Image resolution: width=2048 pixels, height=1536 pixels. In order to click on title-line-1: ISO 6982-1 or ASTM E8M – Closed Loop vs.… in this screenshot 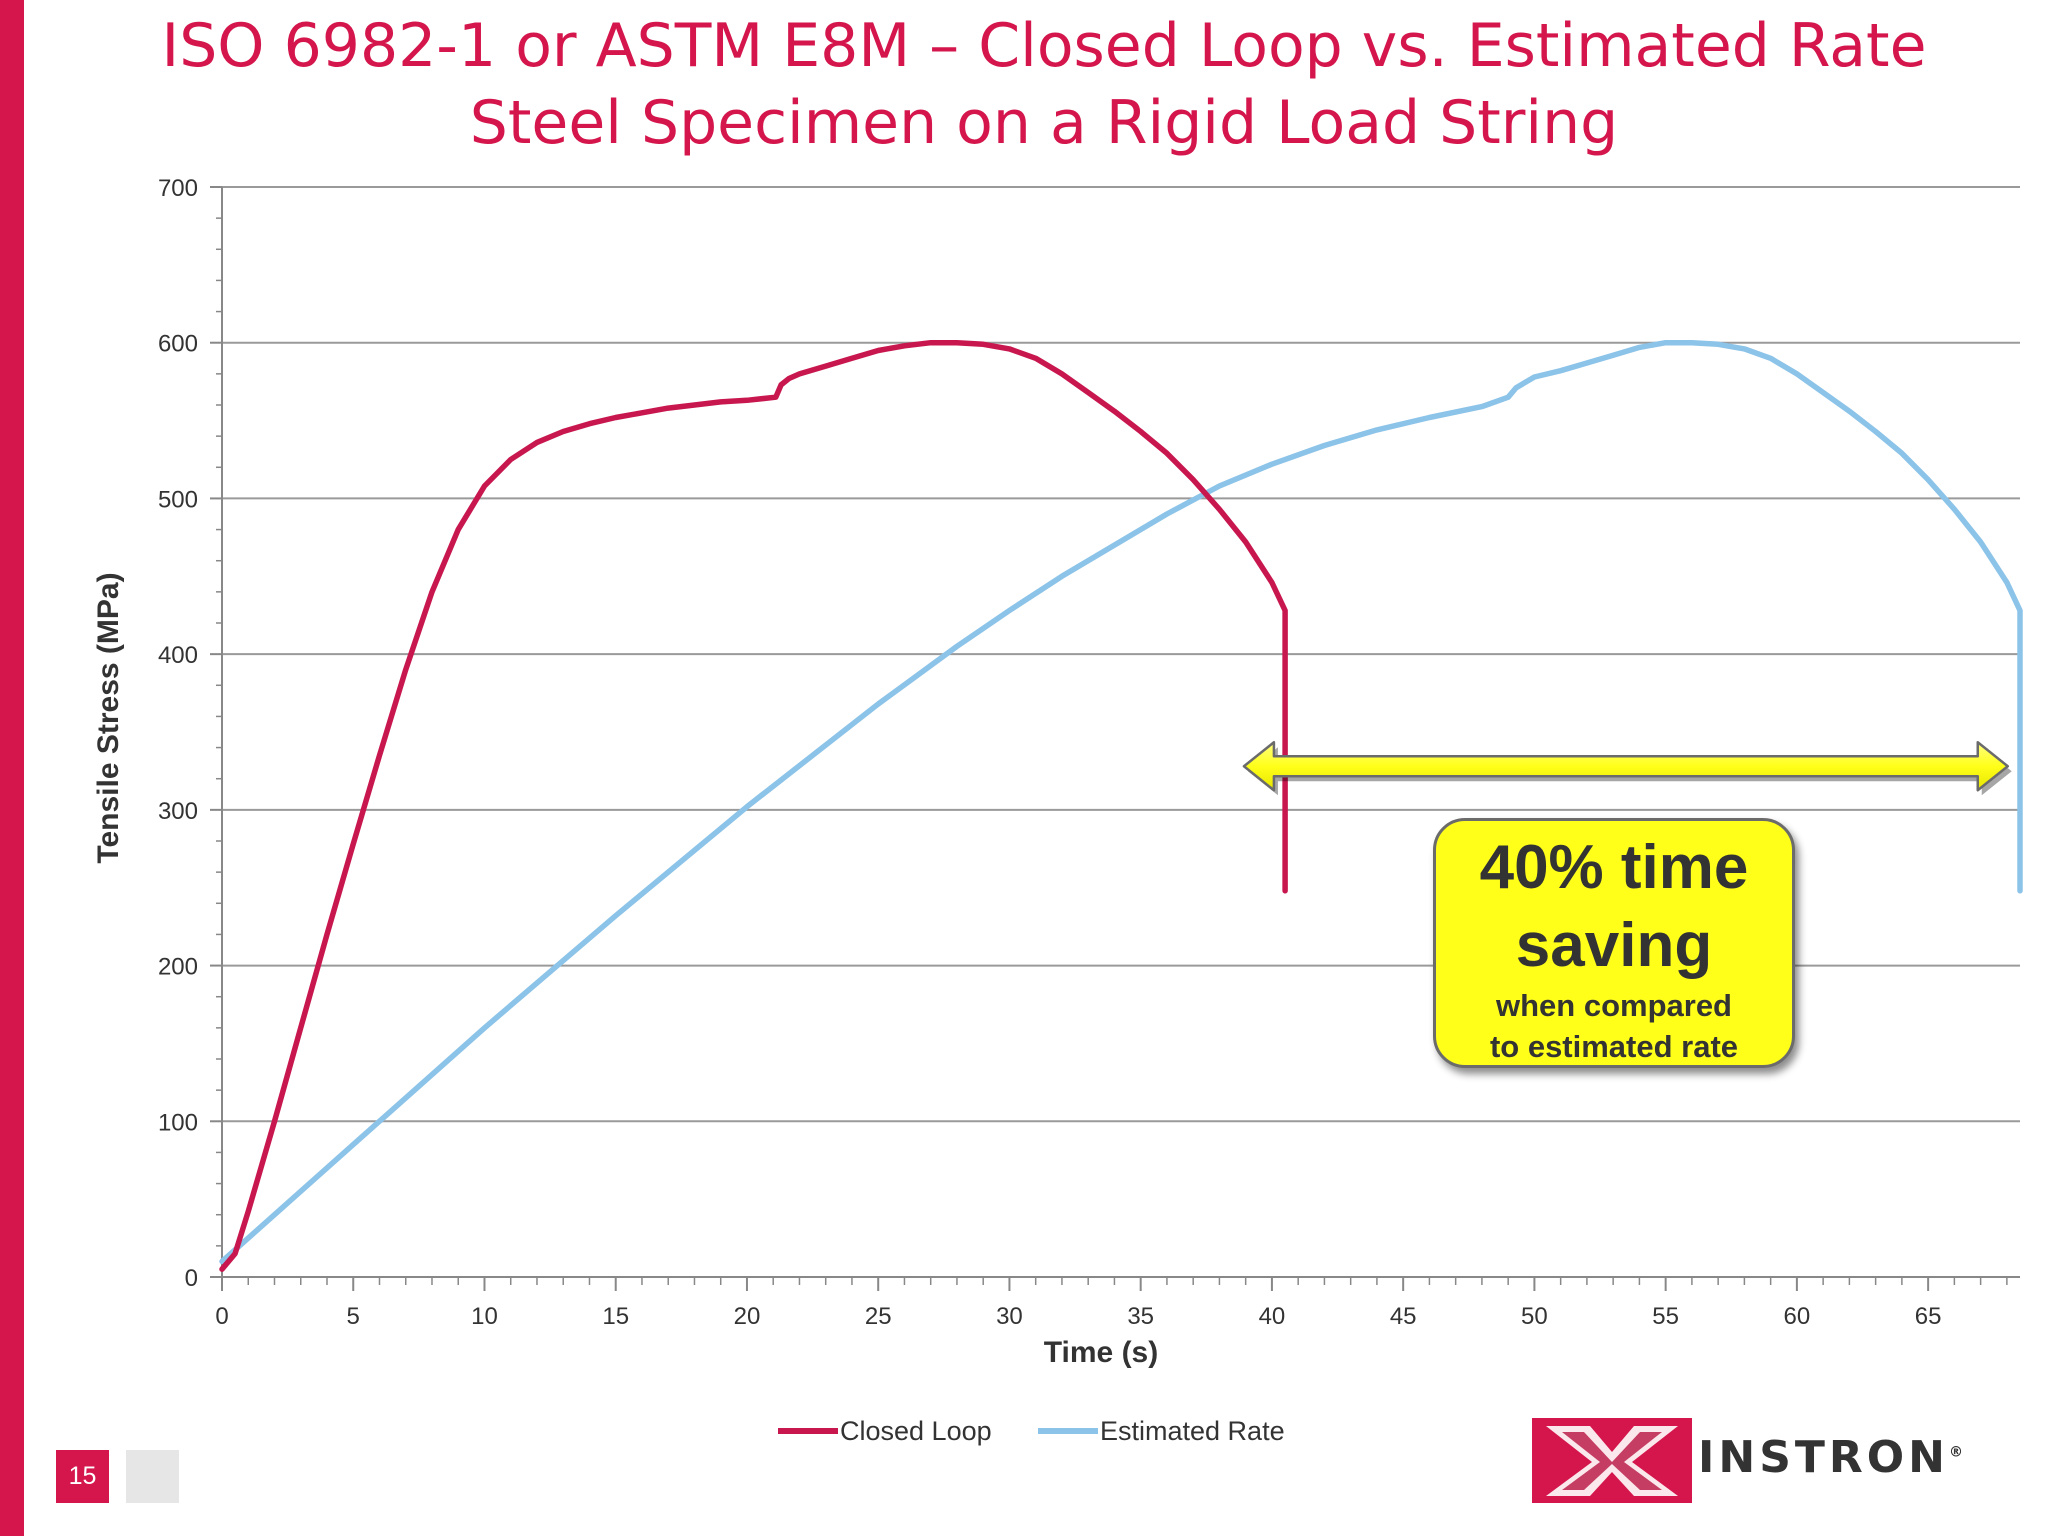, I will do `click(1044, 46)`.